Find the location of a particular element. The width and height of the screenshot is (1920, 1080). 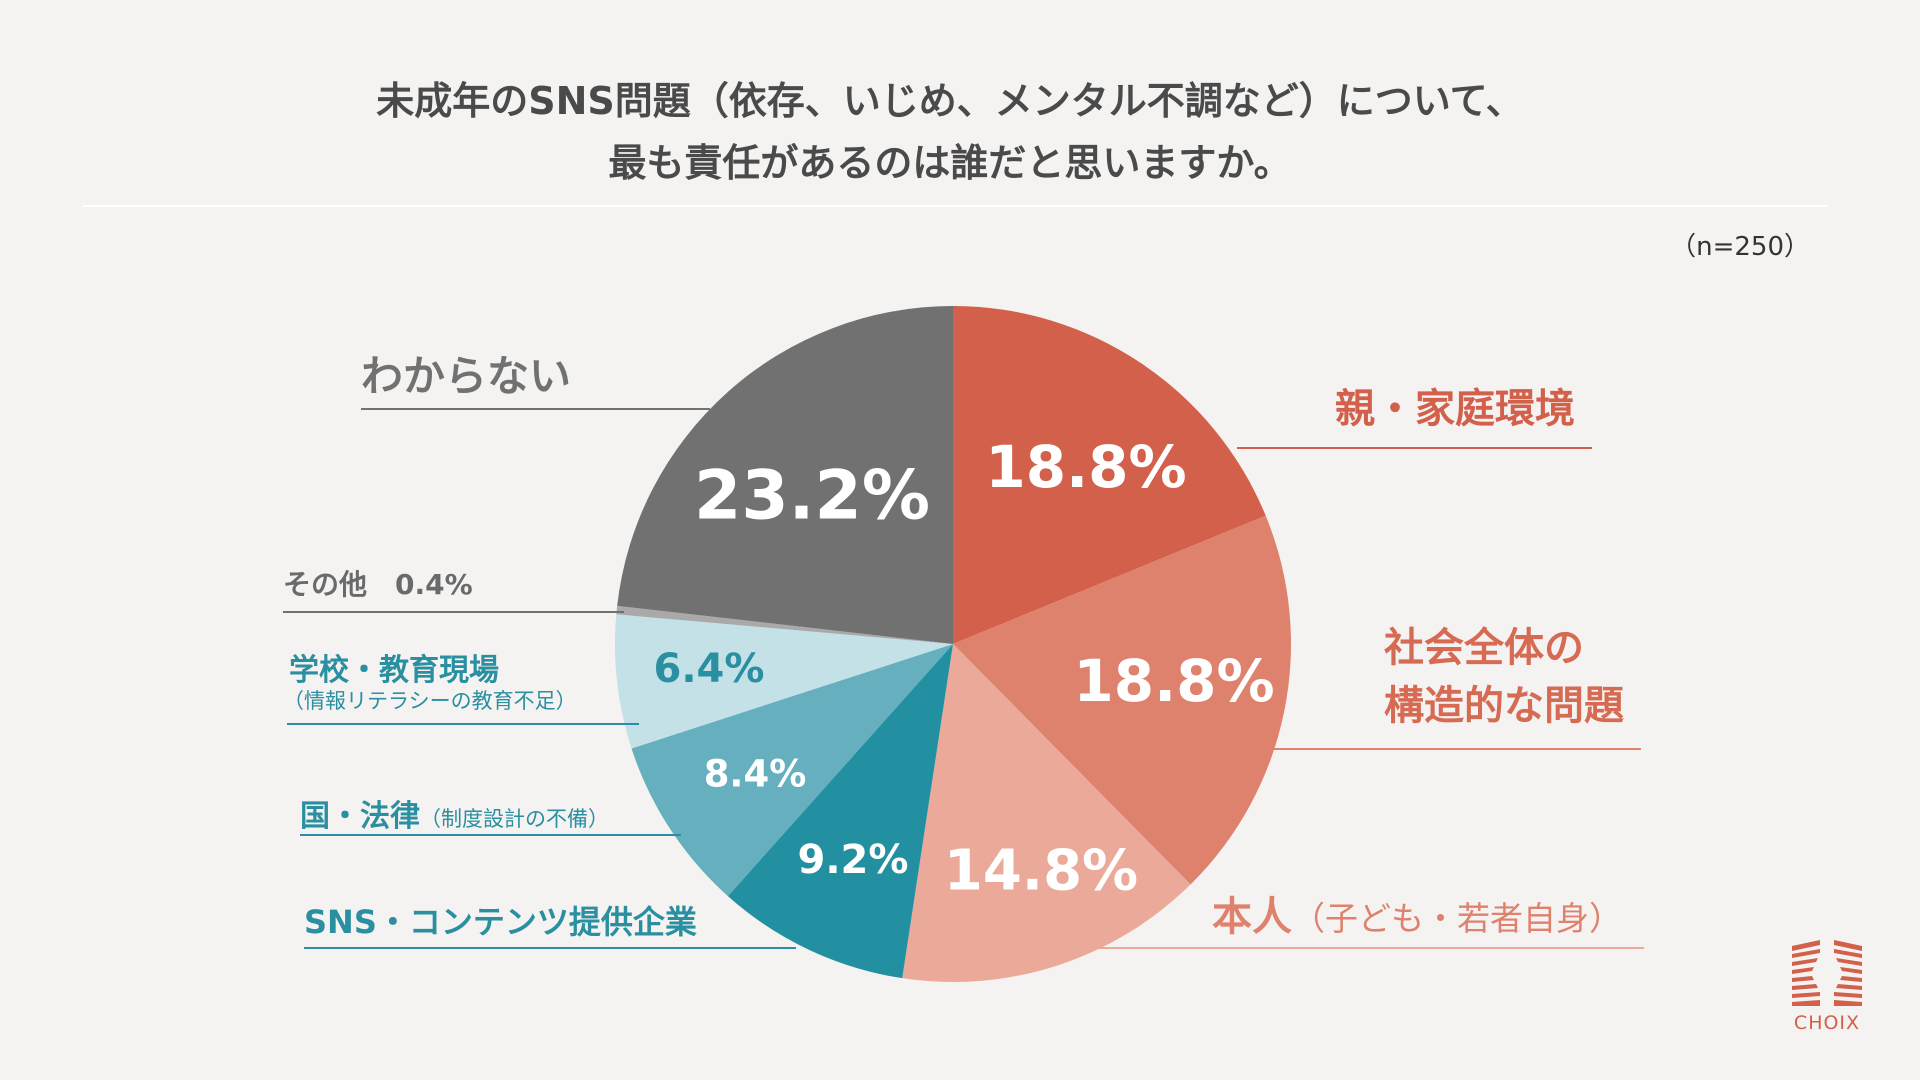

pie-slice-self is located at coordinates (1046, 813).